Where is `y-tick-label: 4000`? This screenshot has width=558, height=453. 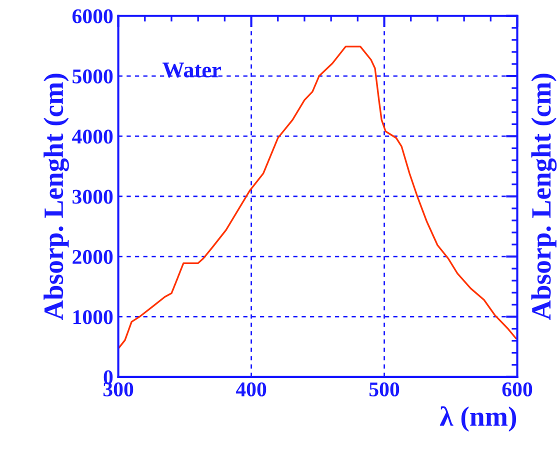 y-tick-label: 4000 is located at coordinates (92, 137).